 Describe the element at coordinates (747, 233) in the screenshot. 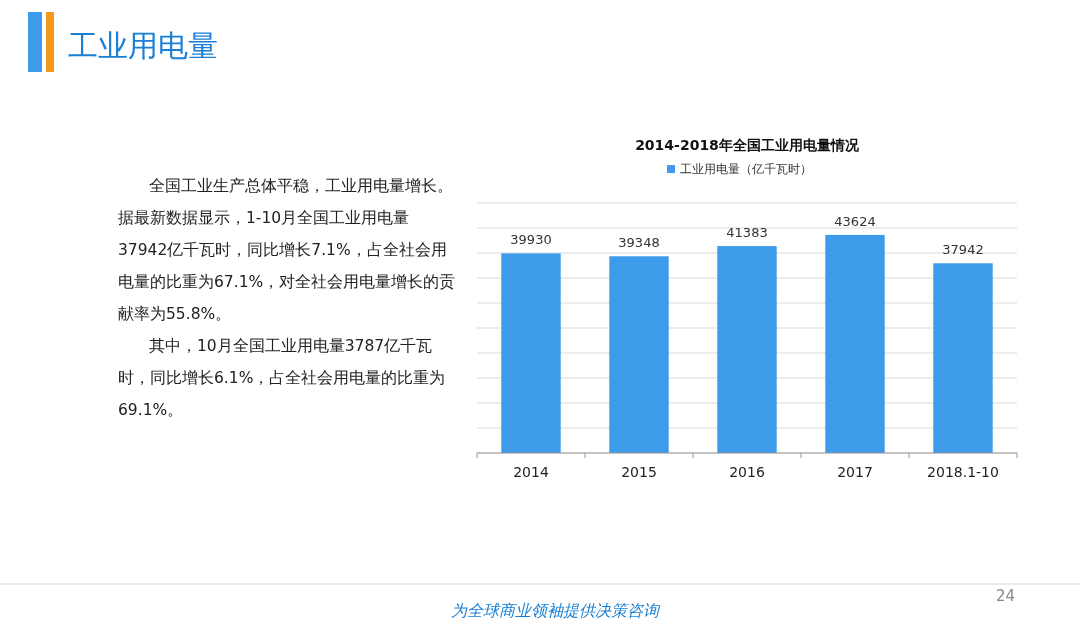

I see `data-label: 41383` at that location.